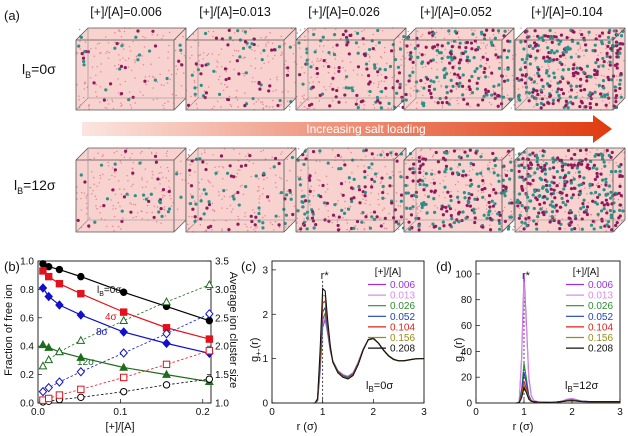  What do you see at coordinates (102, 332) in the screenshot?
I see `panel-b-series-label: 8σ` at bounding box center [102, 332].